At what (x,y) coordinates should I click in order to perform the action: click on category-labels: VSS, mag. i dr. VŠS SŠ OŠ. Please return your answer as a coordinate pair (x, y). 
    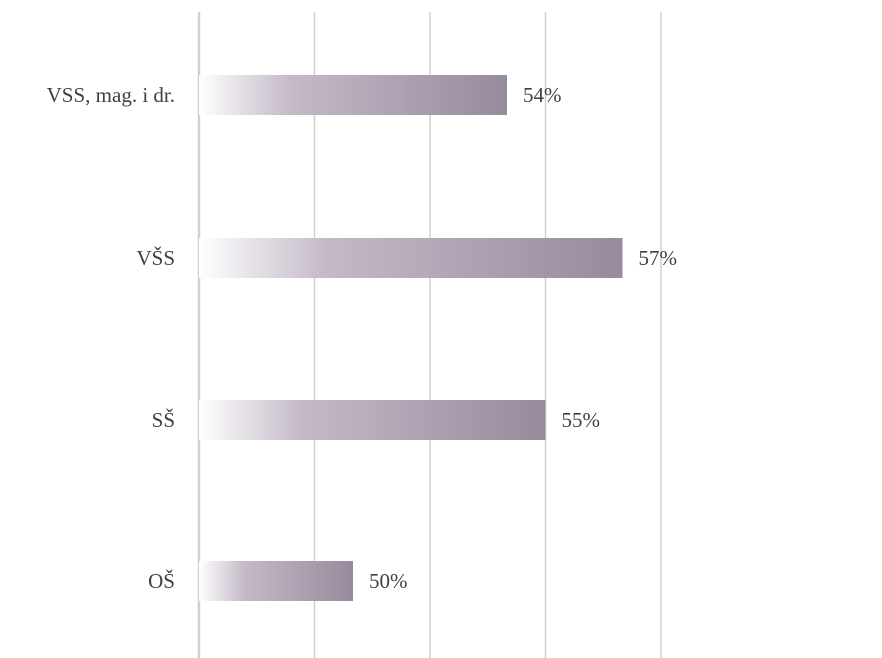
    Looking at the image, I should click on (111, 338).